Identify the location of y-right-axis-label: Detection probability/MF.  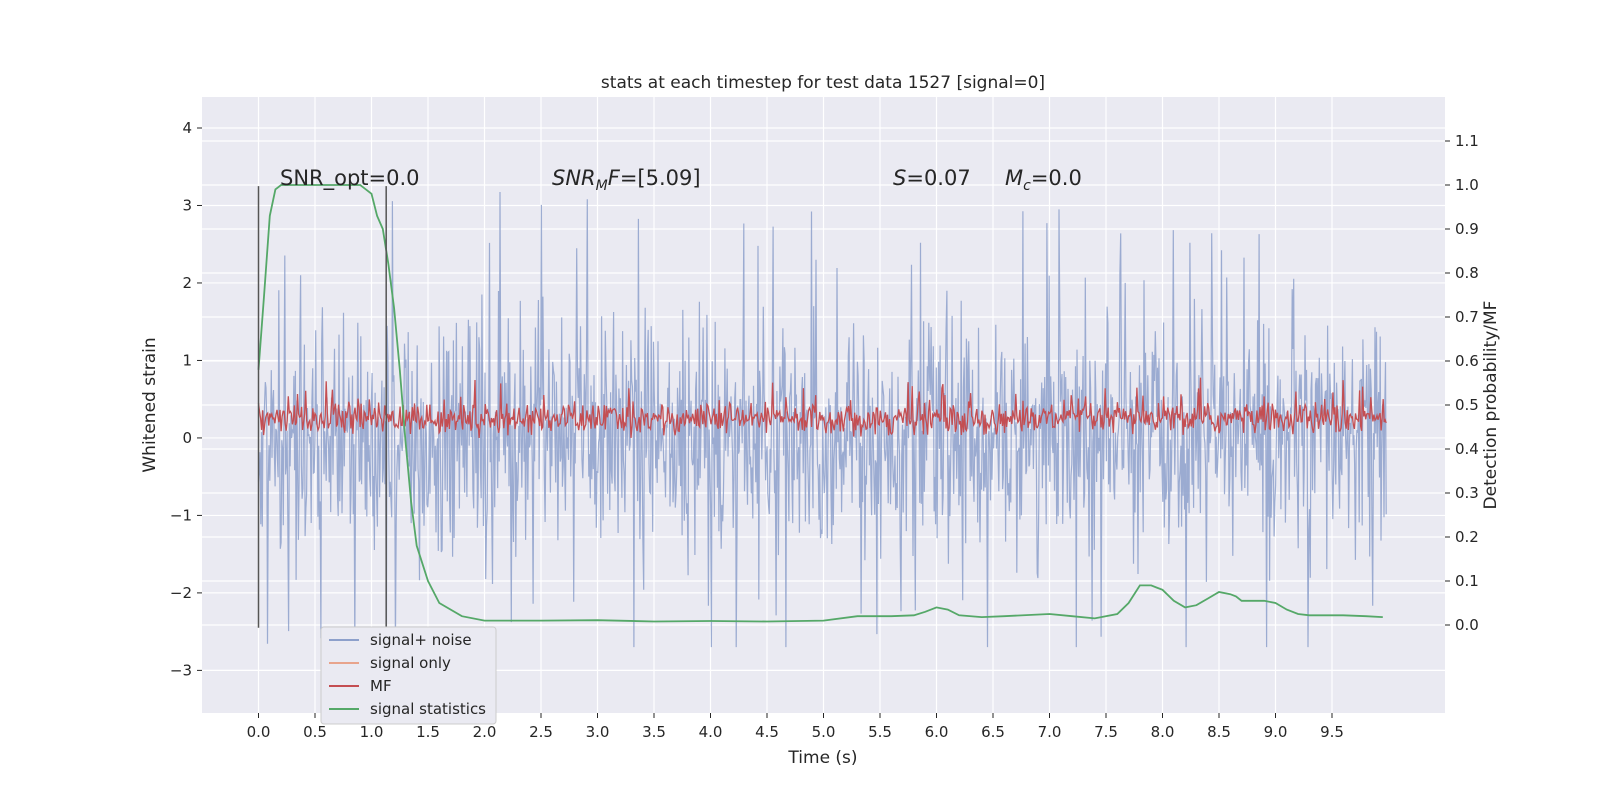
(1491, 405).